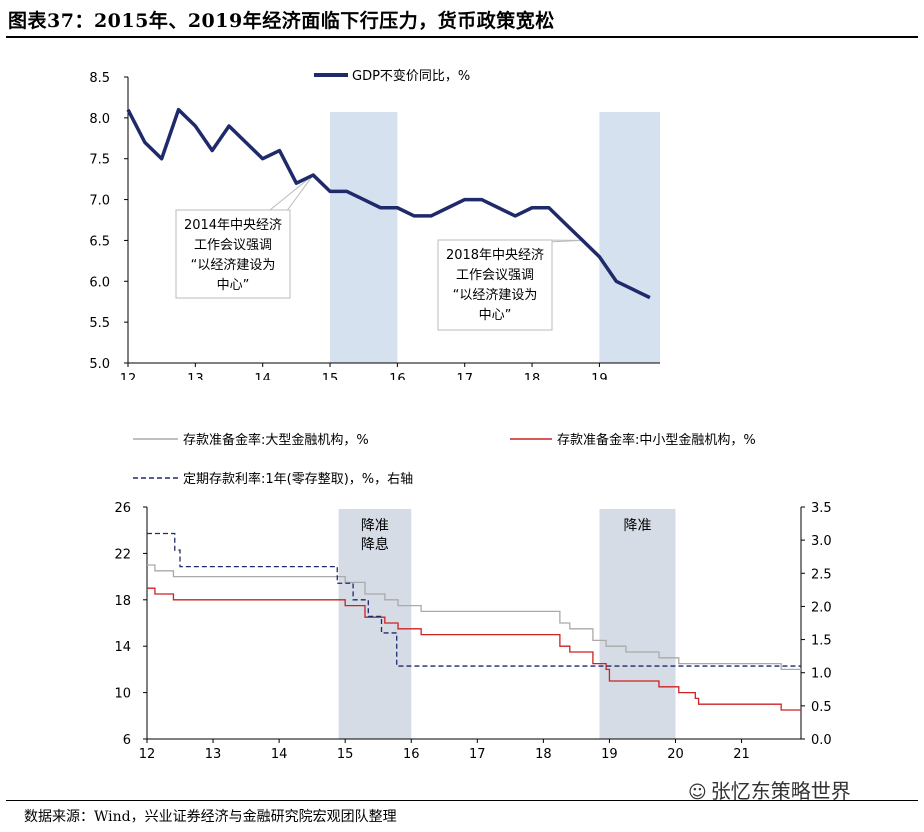  Describe the element at coordinates (276, 440) in the screenshot. I see `legend-label-0: 存款准备金率:大型金融机构，%` at that location.